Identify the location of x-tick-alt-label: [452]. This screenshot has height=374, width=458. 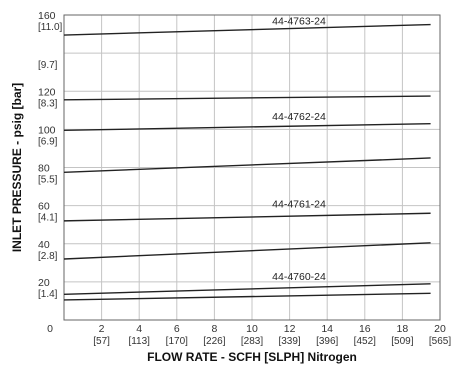
(365, 341).